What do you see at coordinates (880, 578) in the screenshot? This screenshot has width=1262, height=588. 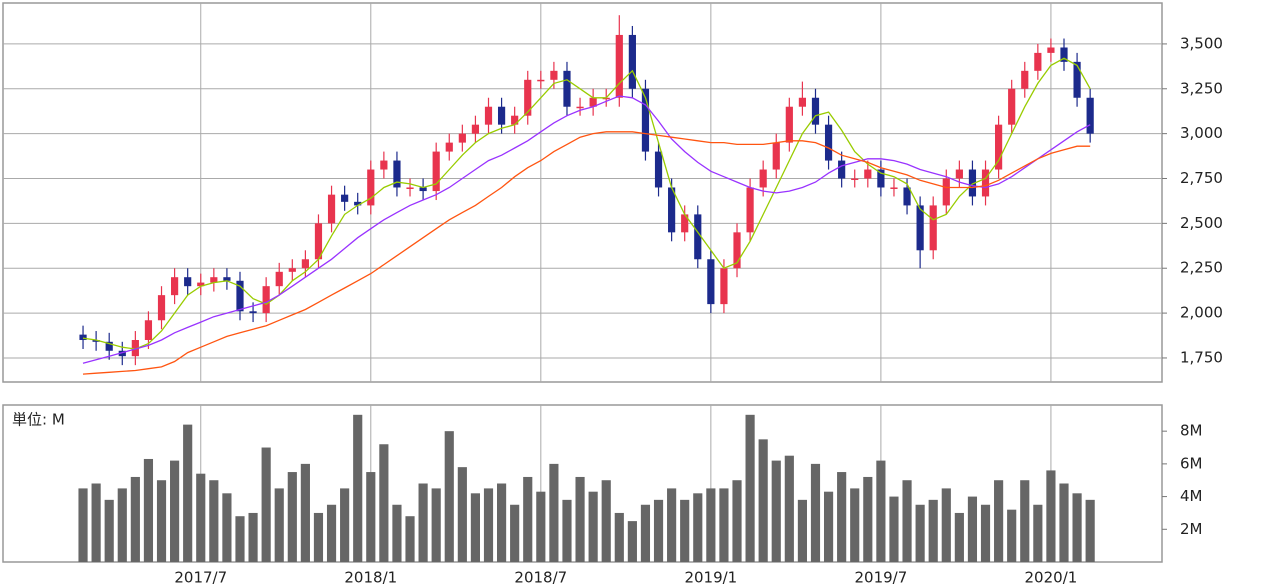 I see `x-tick-label: 2019/7` at bounding box center [880, 578].